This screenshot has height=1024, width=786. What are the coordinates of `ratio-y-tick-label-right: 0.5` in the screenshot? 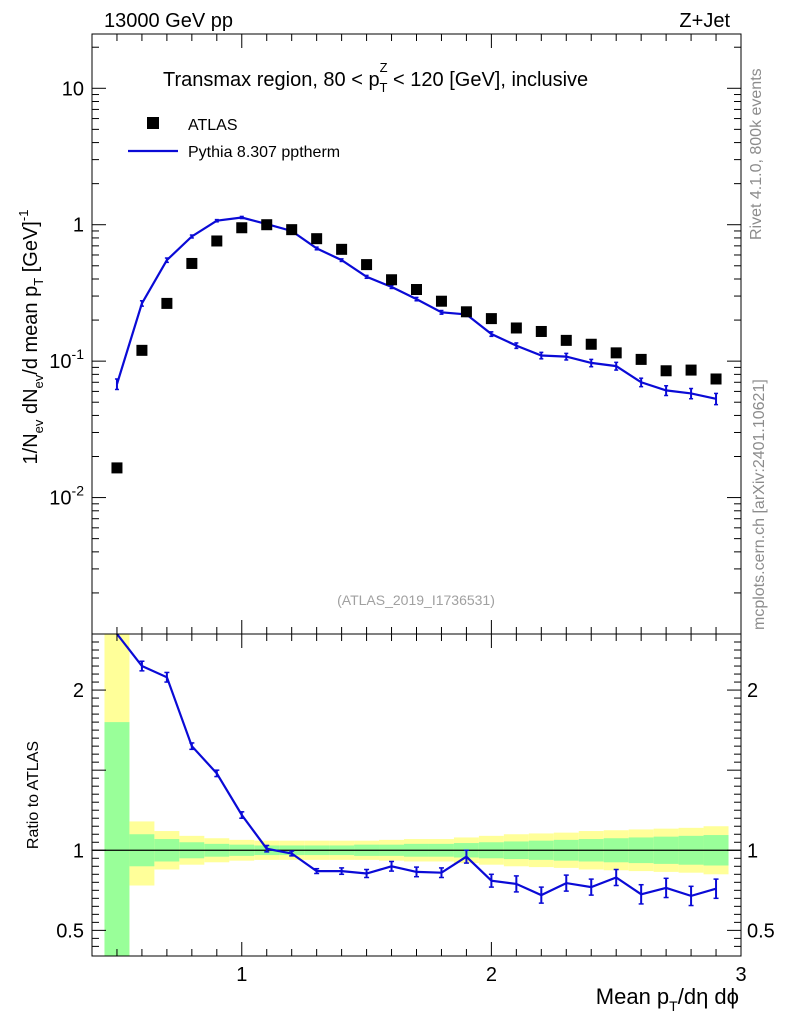 It's located at (761, 931).